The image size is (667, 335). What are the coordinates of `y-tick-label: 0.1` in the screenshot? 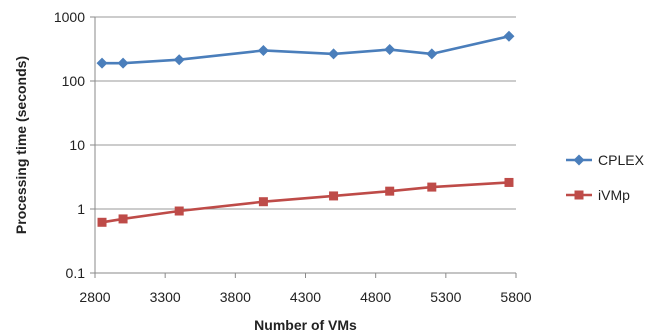 It's located at (76, 273).